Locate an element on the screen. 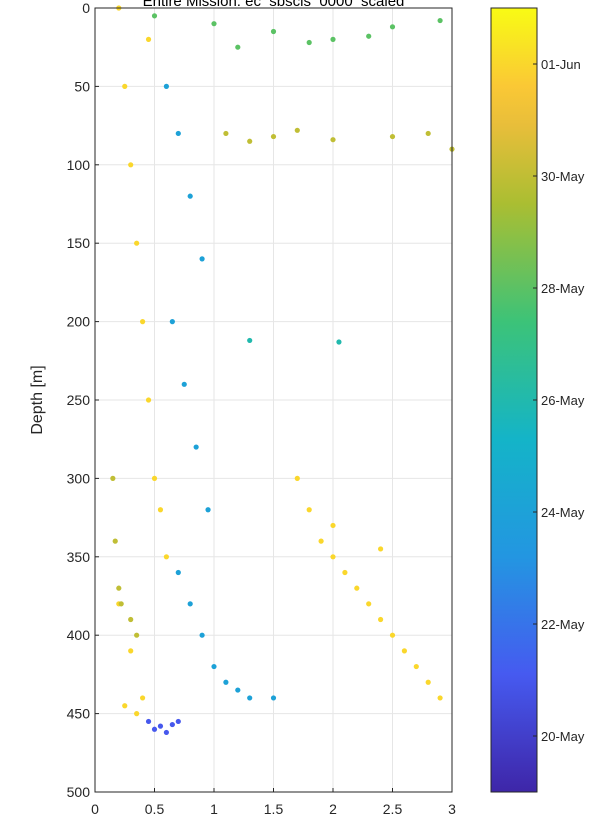  y-tick-label: 0 is located at coordinates (86, 8).